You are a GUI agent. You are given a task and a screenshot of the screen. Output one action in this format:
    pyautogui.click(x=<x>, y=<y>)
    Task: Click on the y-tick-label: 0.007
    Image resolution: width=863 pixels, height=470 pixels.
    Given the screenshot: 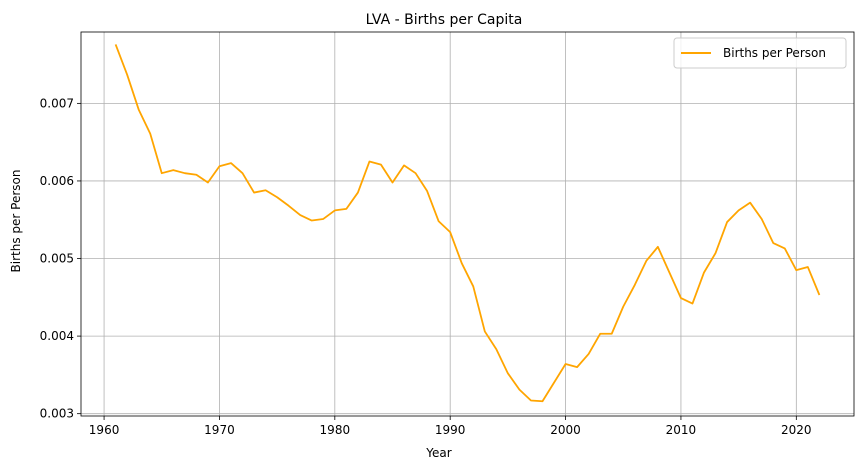 What is the action you would take?
    pyautogui.click(x=57, y=103)
    